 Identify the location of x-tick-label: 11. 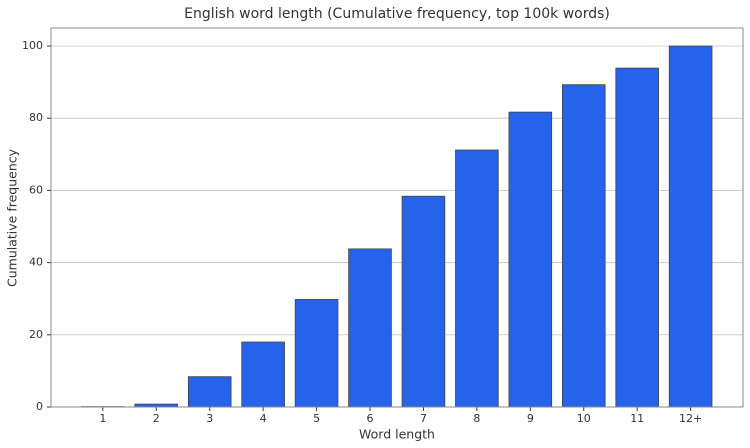
(637, 418).